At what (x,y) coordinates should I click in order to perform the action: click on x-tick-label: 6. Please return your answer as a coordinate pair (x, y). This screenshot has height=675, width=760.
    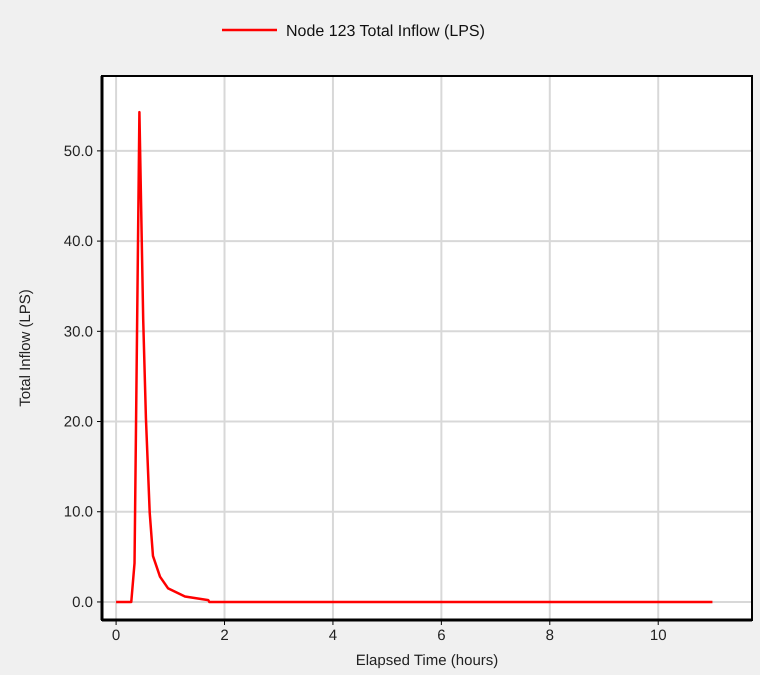
    Looking at the image, I should click on (441, 635).